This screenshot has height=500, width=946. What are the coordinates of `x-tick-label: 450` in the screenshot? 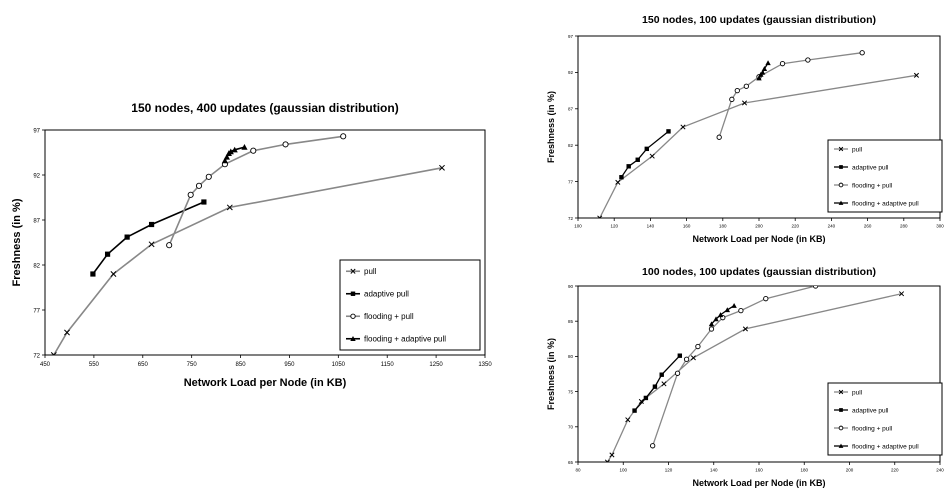 It's located at (45, 365).